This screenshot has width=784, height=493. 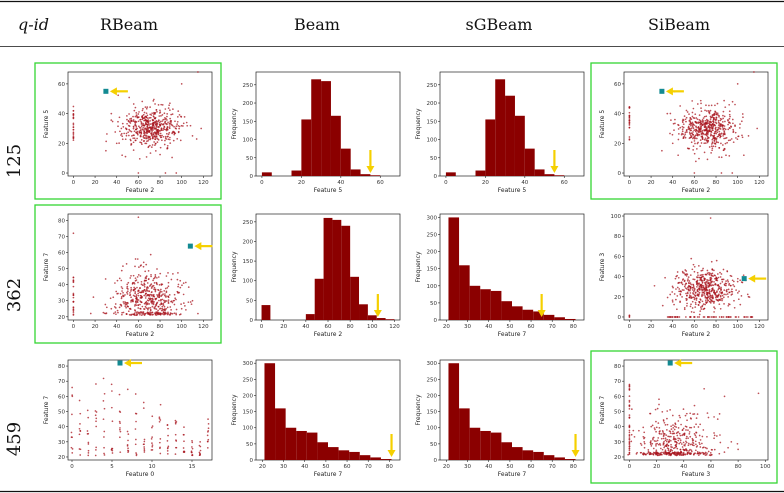 I want to click on y-tick-label: 0, so click(x=436, y=461).